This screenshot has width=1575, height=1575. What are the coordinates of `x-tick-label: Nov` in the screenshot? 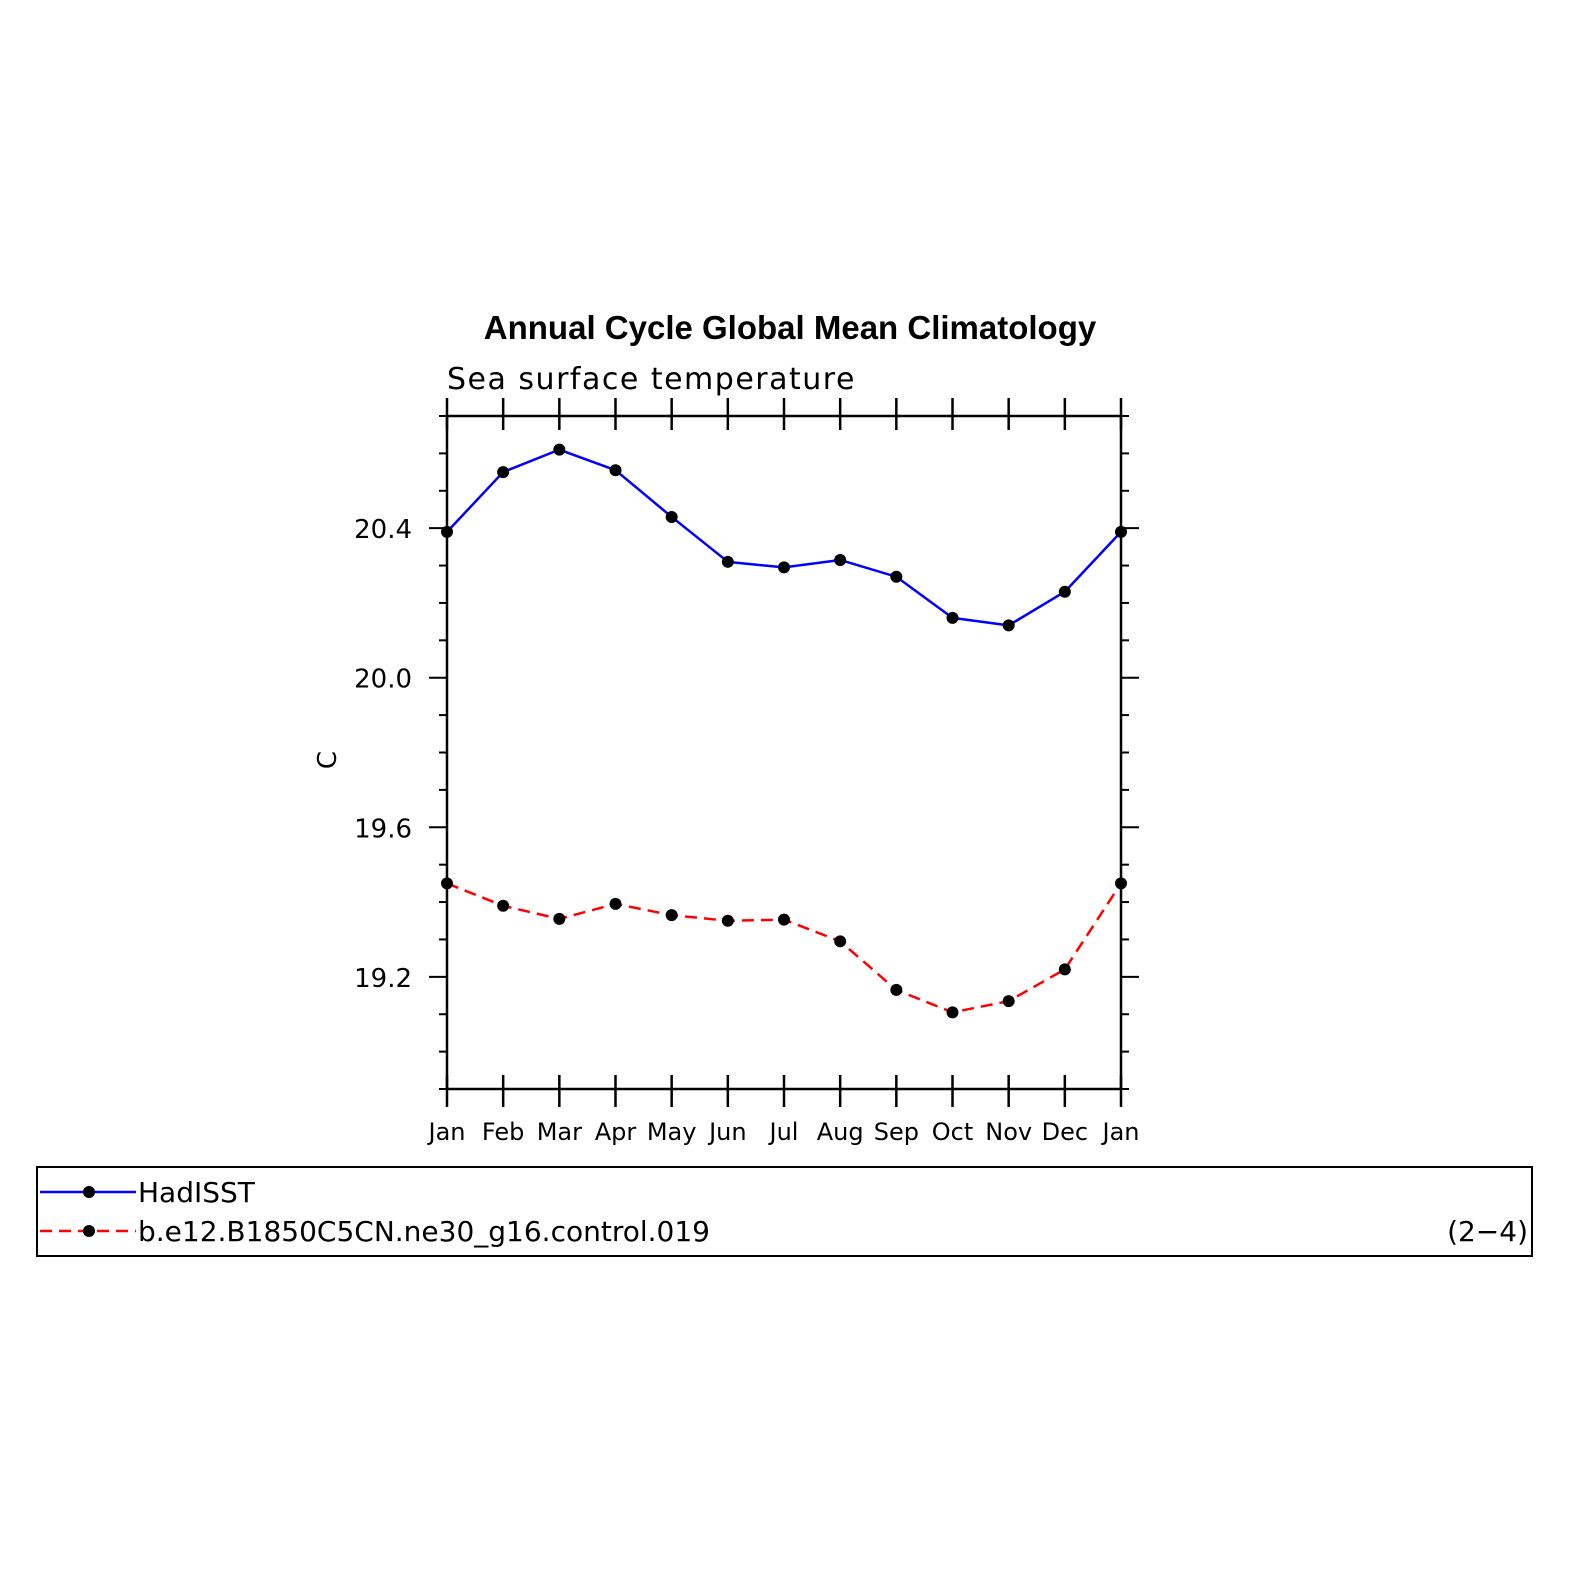 It's located at (1008, 1132).